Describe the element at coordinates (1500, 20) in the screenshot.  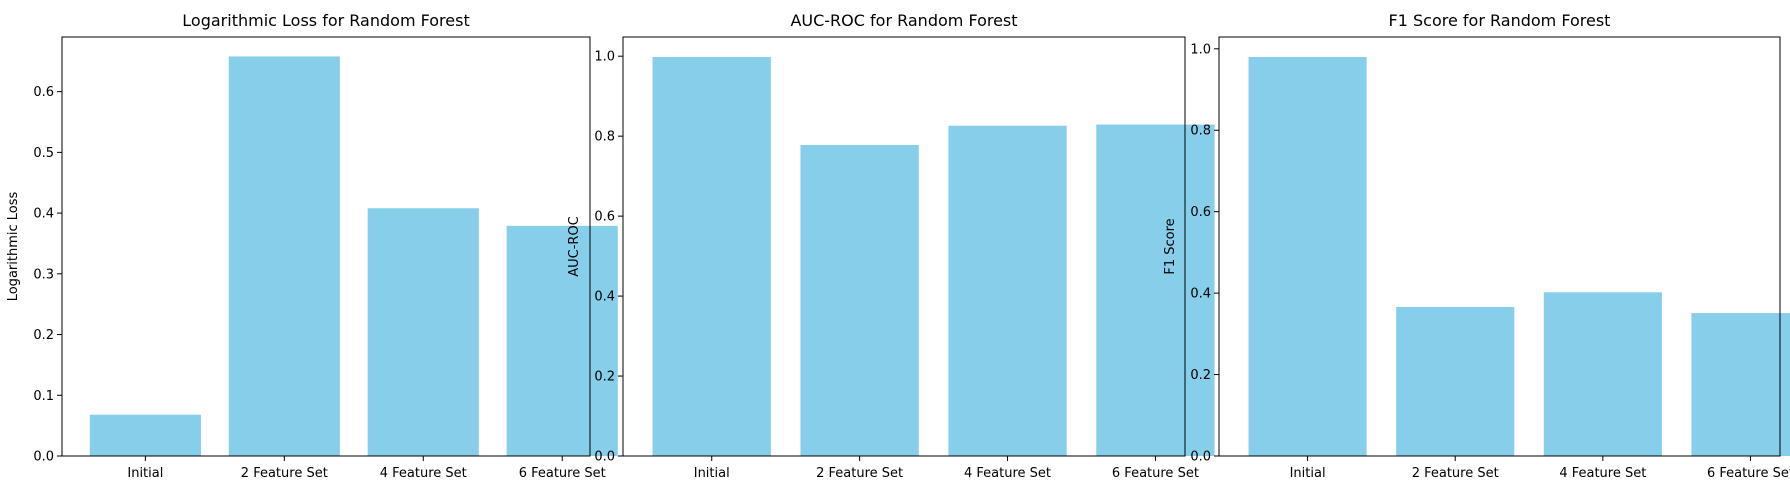
I see `chart-title: F1 Score for Random Forest` at that location.